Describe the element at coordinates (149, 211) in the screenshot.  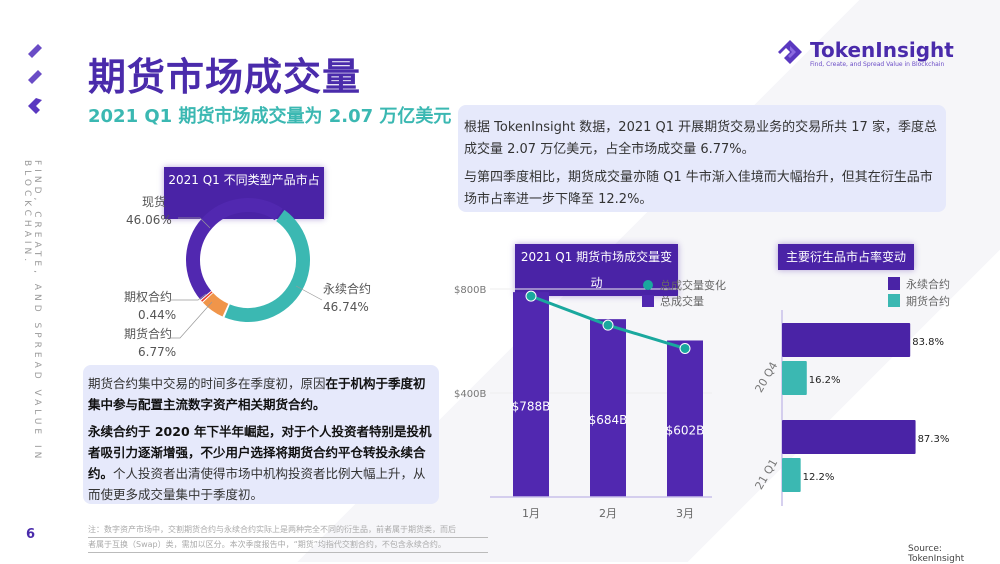
I see `label-spot: 现货 46.06%` at that location.